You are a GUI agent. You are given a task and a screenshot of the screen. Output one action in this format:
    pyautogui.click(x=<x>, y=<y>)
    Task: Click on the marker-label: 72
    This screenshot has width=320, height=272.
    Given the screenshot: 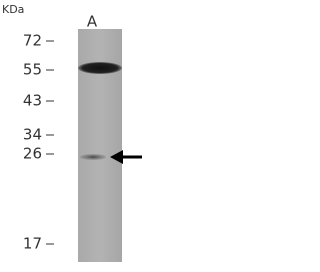 What is the action you would take?
    pyautogui.click(x=32, y=41)
    